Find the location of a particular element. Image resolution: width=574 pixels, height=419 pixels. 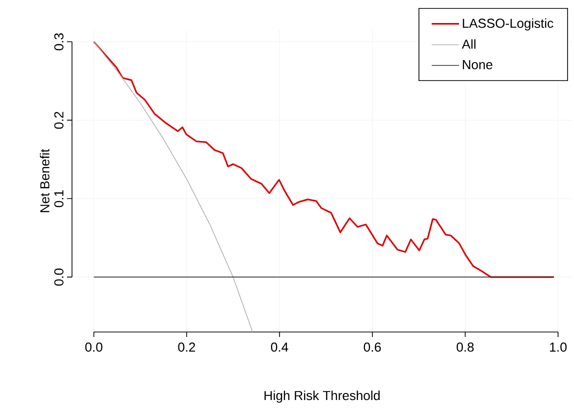

x-tick-label: 0.2 is located at coordinates (187, 347).